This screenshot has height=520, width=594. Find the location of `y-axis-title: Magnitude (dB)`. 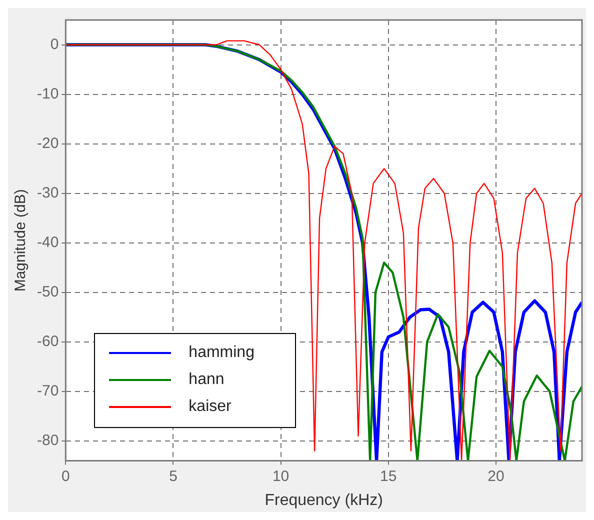

y-axis-title: Magnitude (dB) is located at coordinates (21, 240).